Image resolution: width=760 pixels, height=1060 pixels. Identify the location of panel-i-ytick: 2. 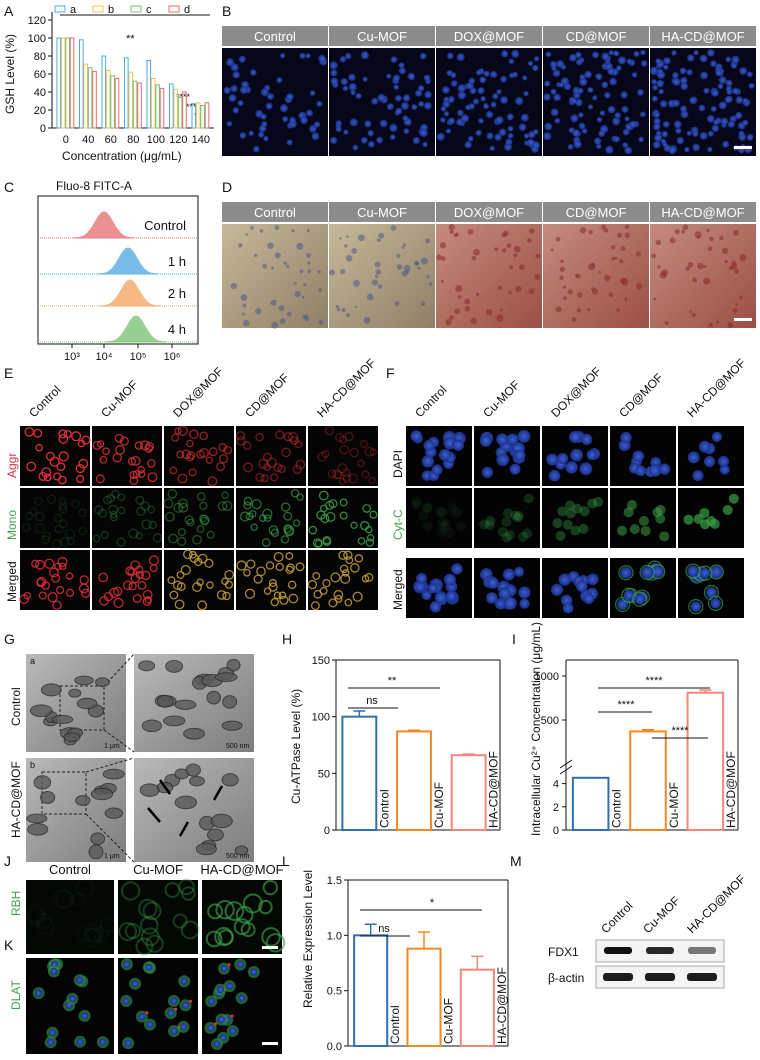
(556, 808).